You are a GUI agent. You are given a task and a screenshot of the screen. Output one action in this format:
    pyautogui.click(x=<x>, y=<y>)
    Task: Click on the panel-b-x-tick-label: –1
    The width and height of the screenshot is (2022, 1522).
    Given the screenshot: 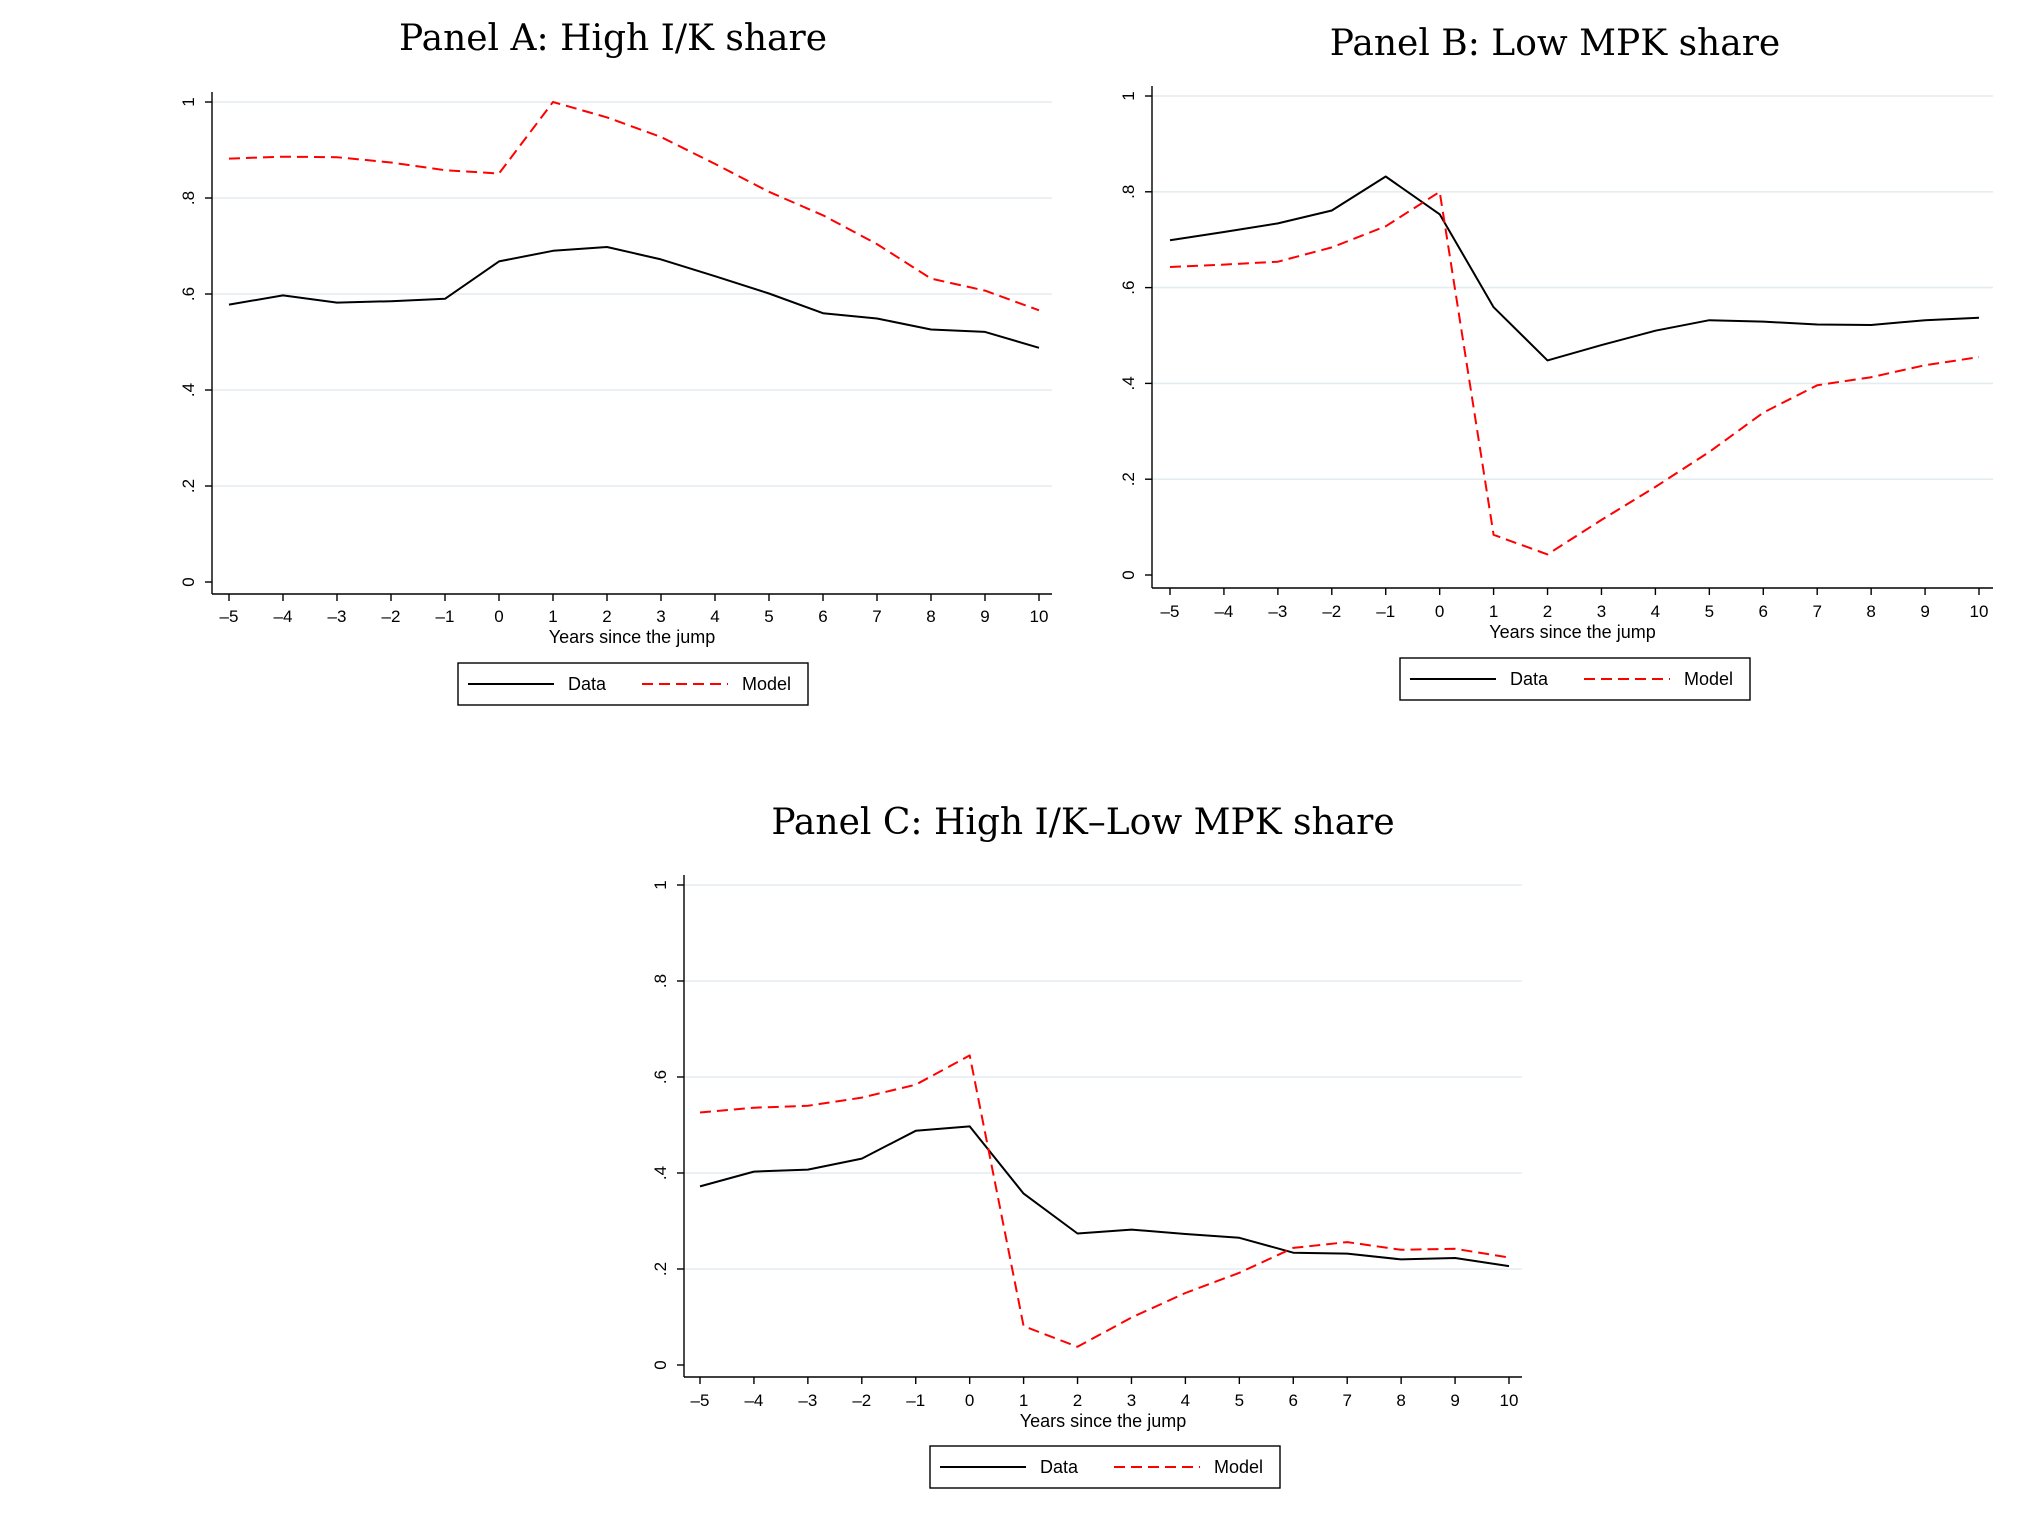 What is the action you would take?
    pyautogui.click(x=1385, y=611)
    